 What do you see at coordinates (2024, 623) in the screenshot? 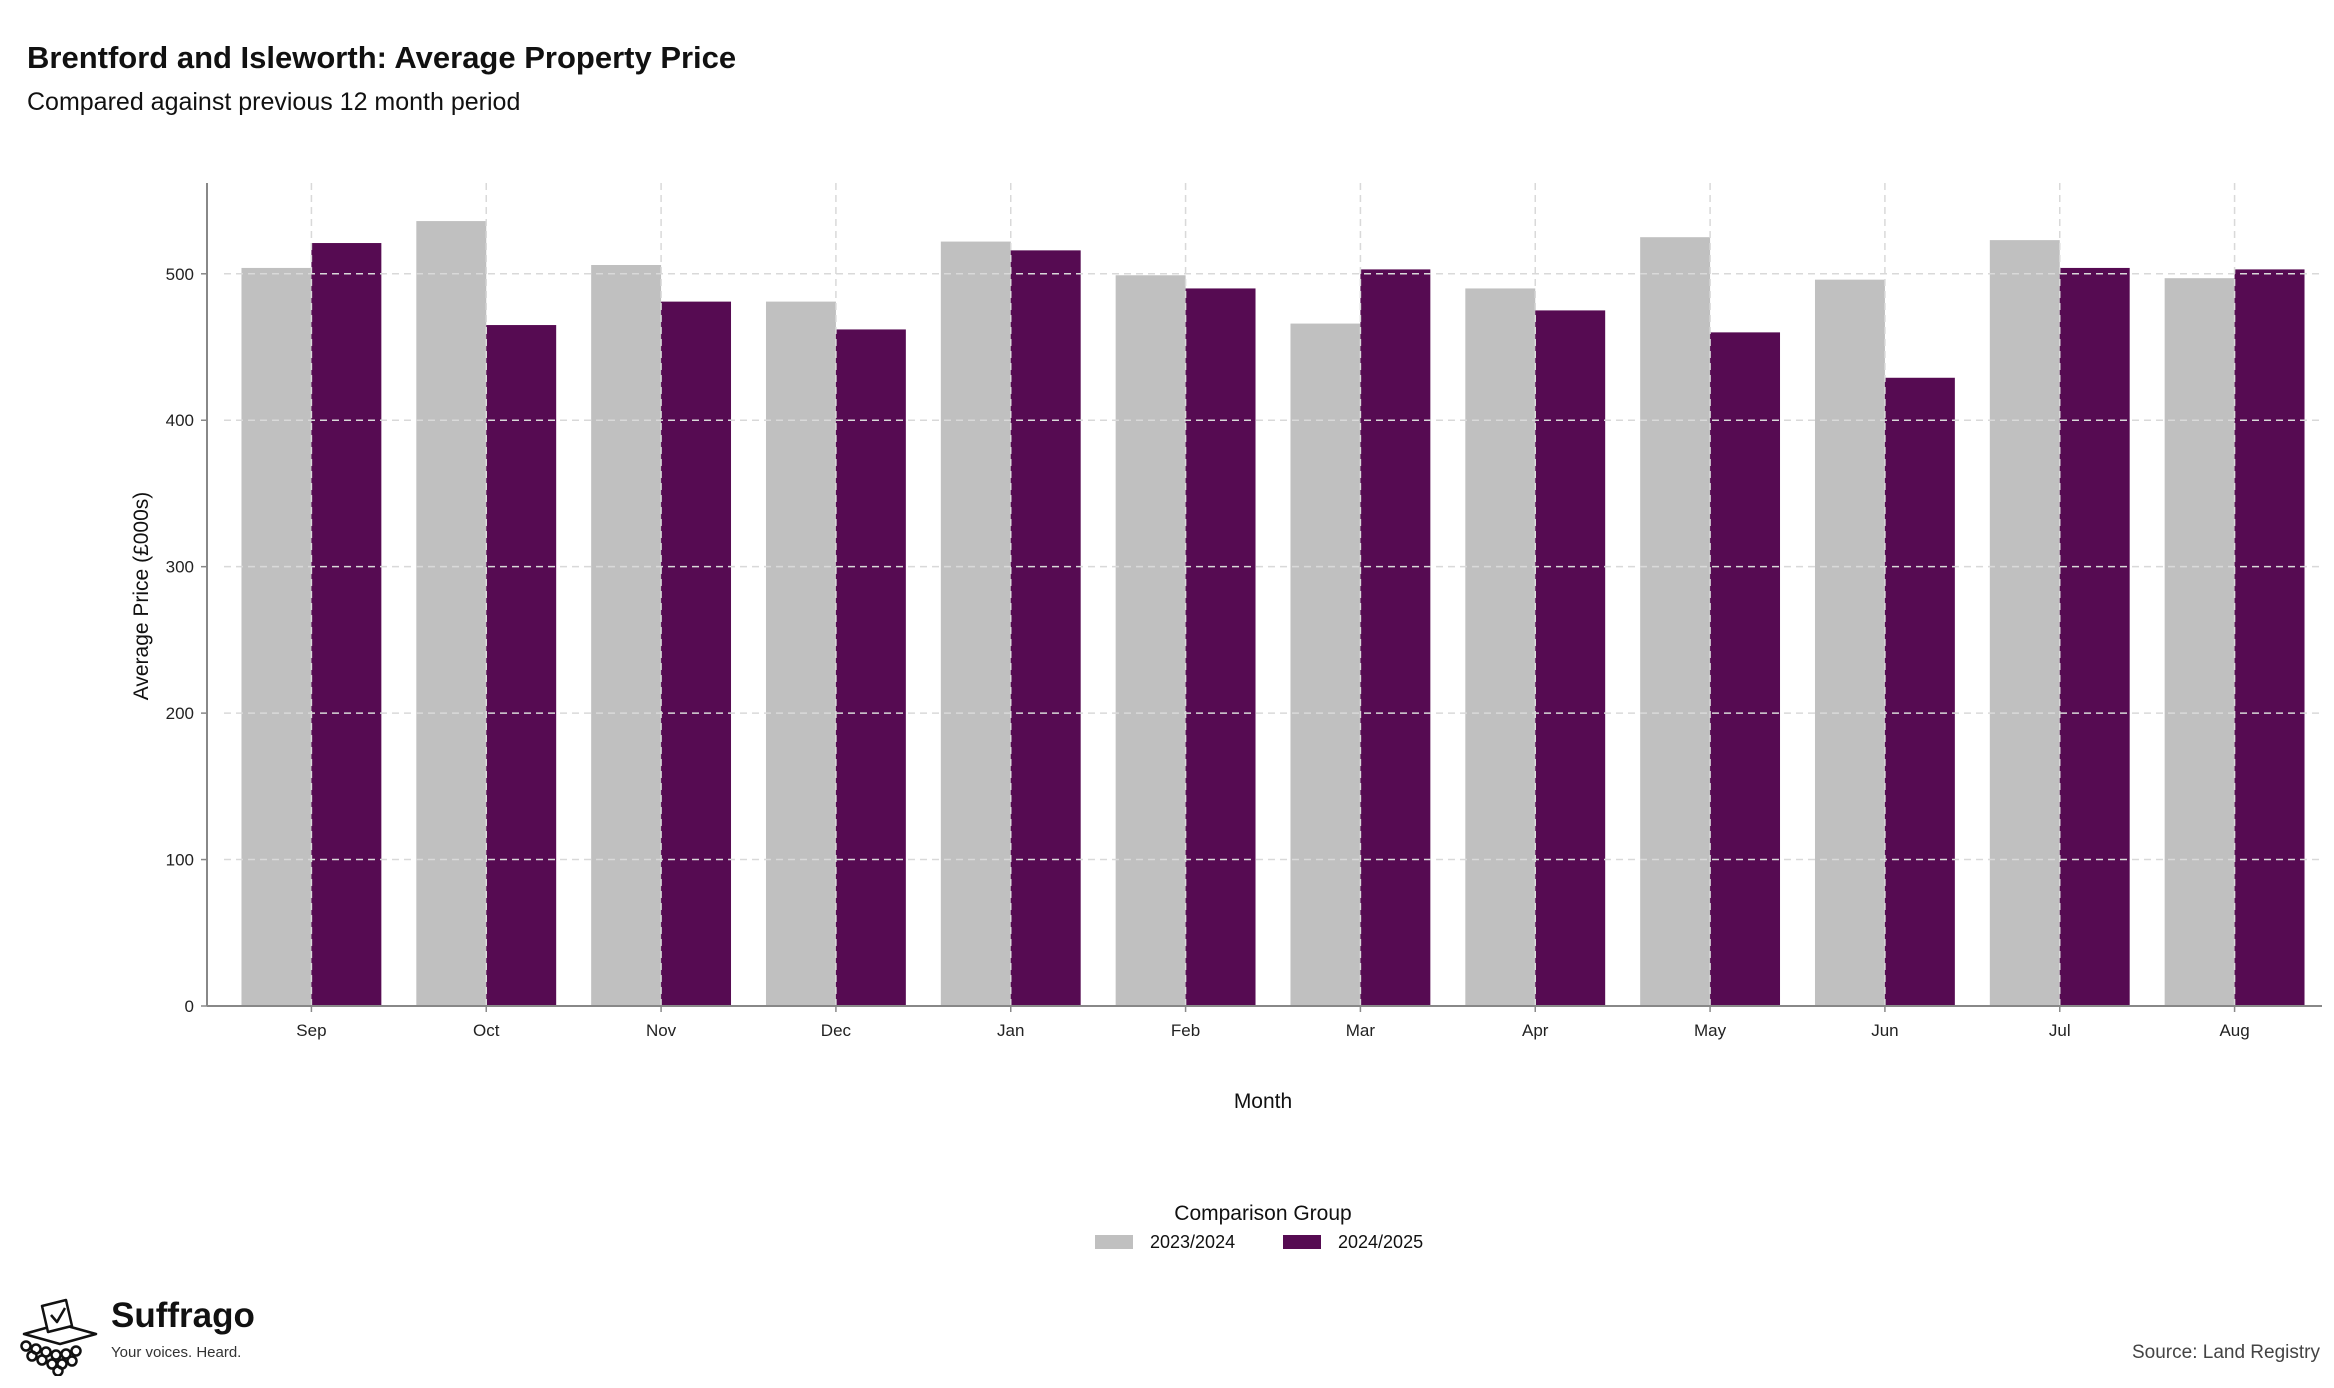
I see `bar-2023-2024-jul` at bounding box center [2024, 623].